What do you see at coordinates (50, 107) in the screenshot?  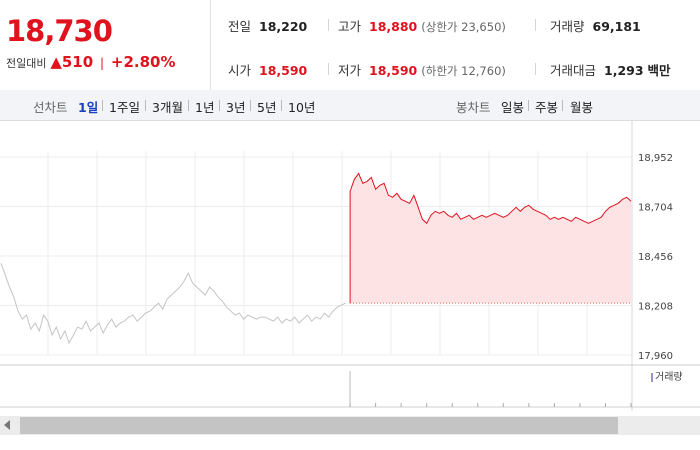 I see `line-chart-label: 선차트` at bounding box center [50, 107].